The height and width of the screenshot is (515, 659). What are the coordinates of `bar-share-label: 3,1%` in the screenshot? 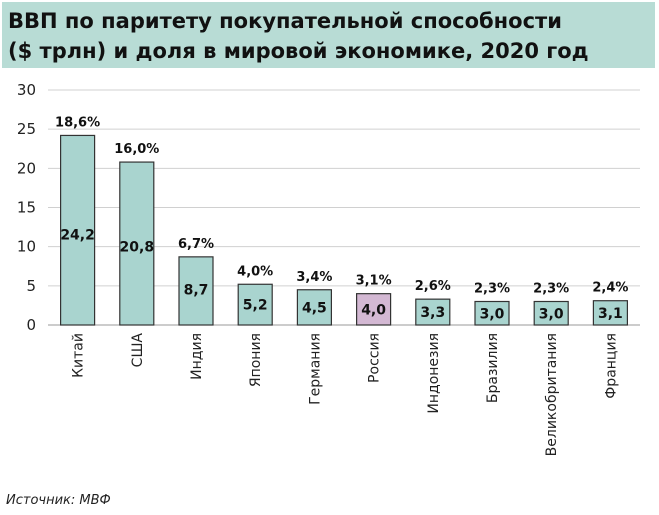 It's located at (374, 281).